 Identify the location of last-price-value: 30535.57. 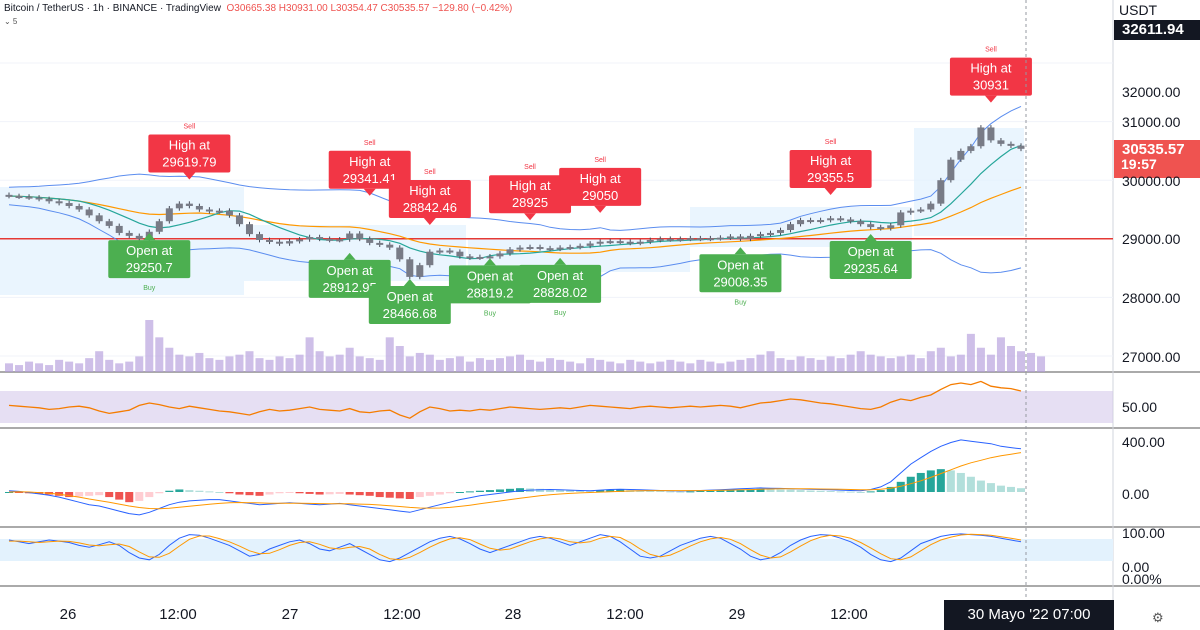
(1153, 149).